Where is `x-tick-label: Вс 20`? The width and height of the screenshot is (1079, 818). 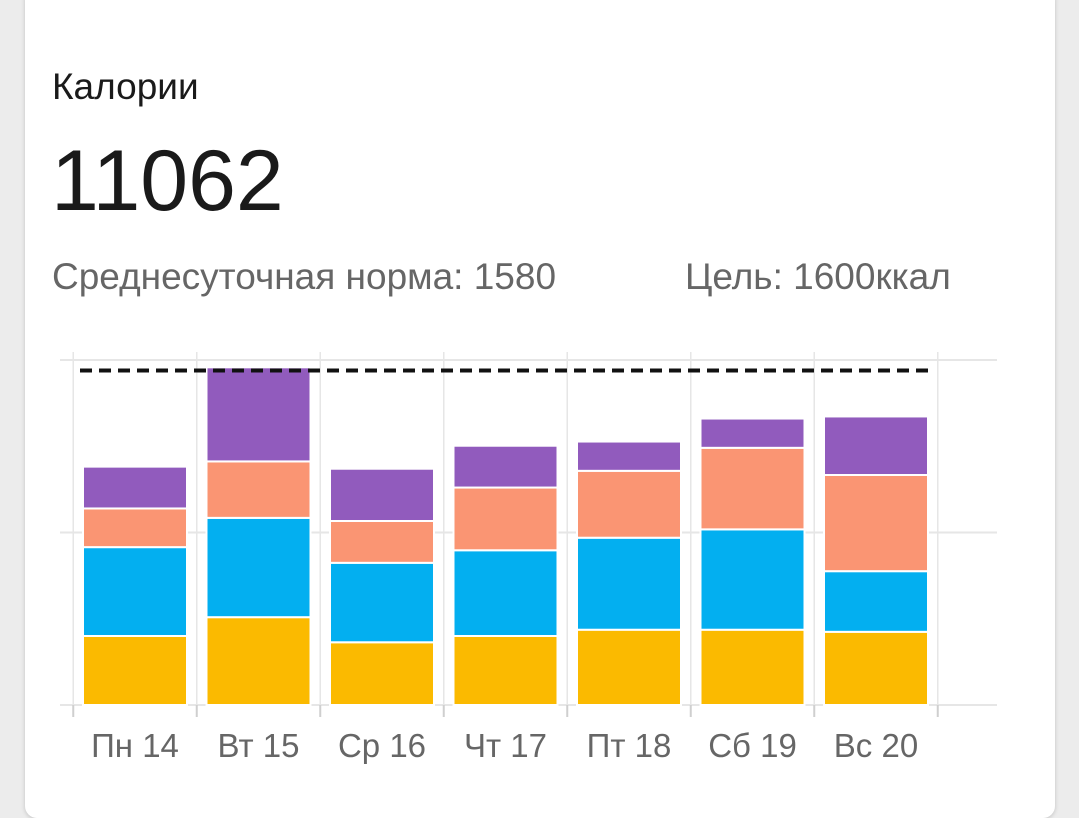 x-tick-label: Вс 20 is located at coordinates (876, 745).